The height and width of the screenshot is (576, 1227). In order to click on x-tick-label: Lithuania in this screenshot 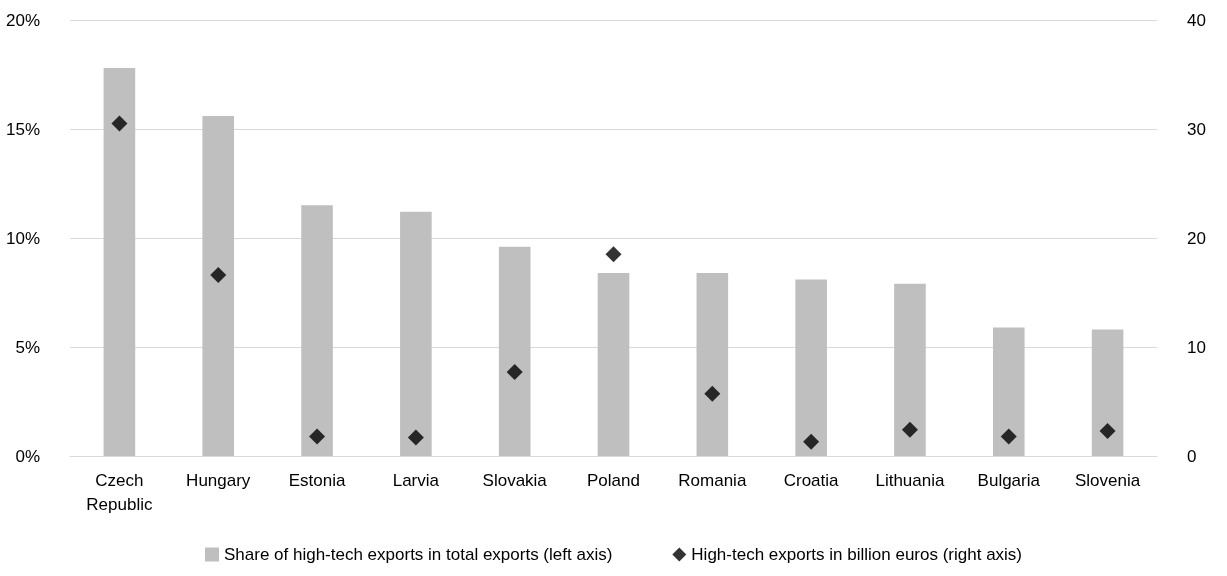, I will do `click(910, 480)`.